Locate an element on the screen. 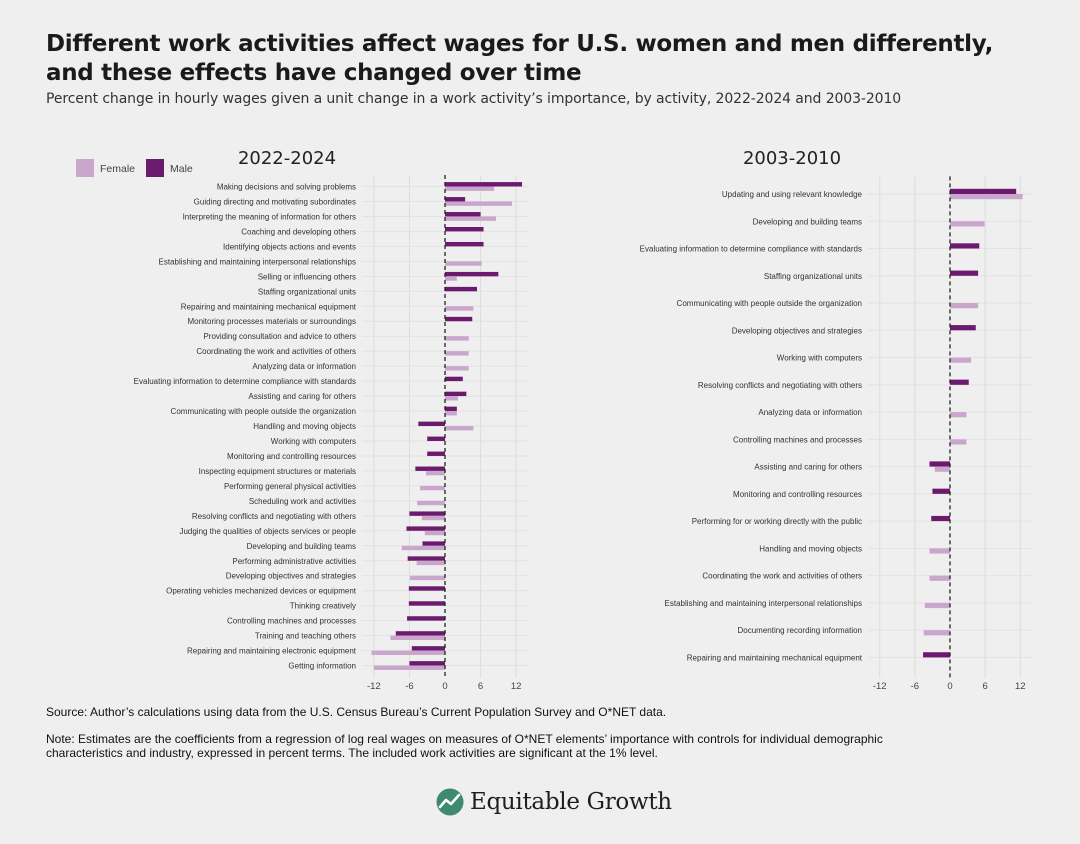 This screenshot has width=1080, height=844. x-tick-label: 12 is located at coordinates (1020, 686).